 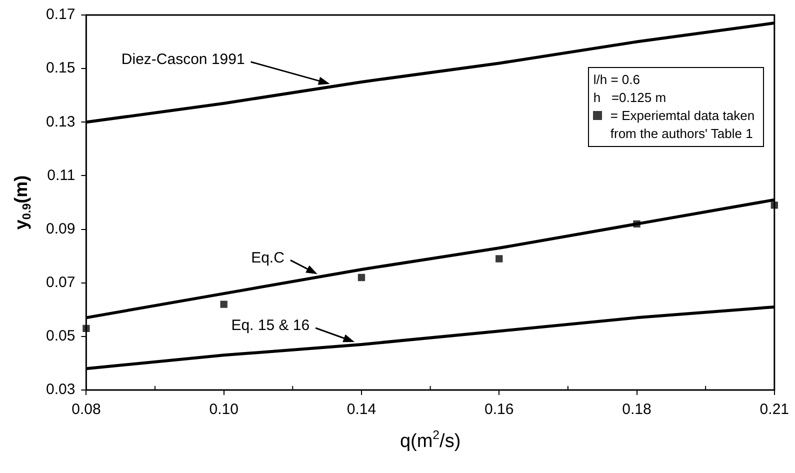 I want to click on x-tick-label: 0.16, so click(x=499, y=409).